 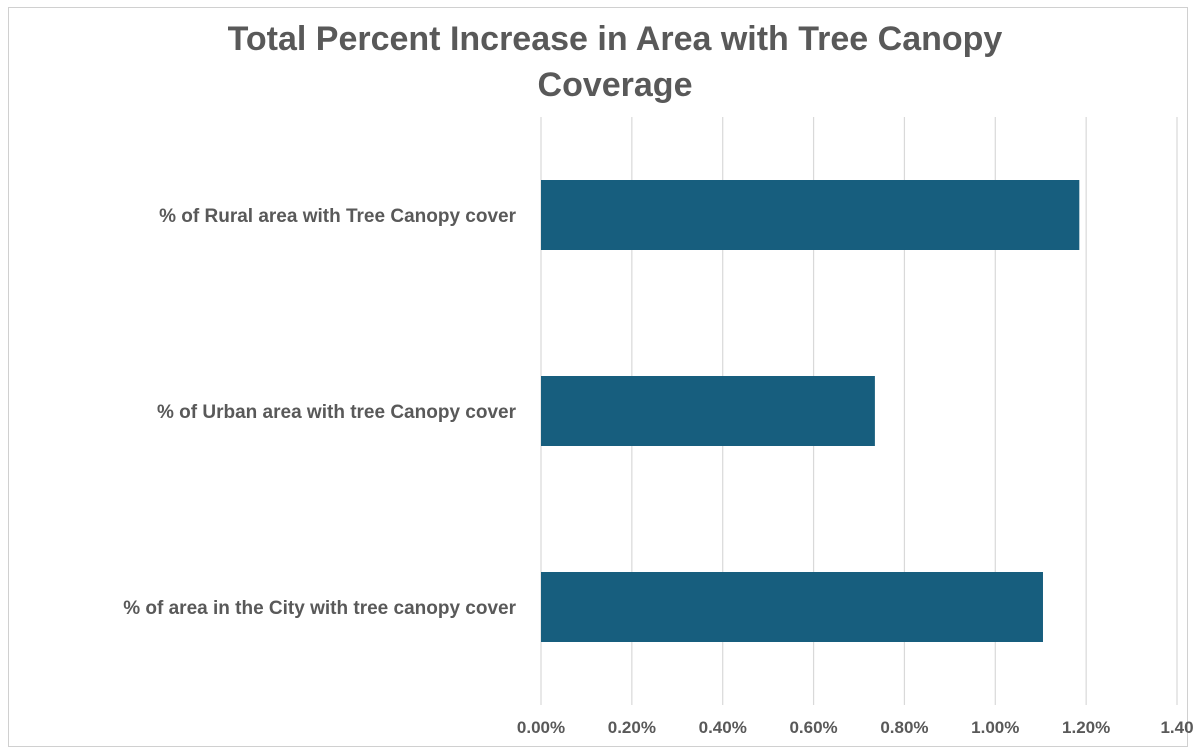 What do you see at coordinates (615, 85) in the screenshot?
I see `chart-title-line-2: Coverage` at bounding box center [615, 85].